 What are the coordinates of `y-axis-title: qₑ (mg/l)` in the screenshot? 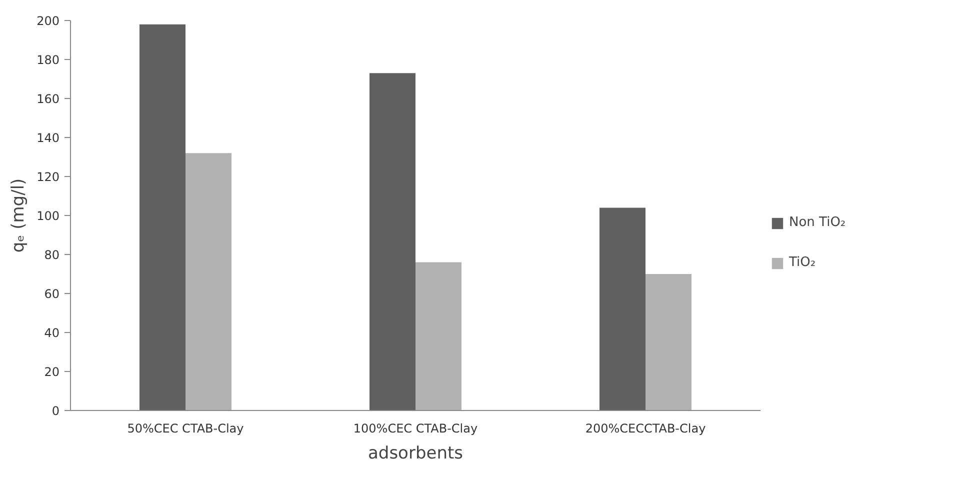 It's located at (18, 215).